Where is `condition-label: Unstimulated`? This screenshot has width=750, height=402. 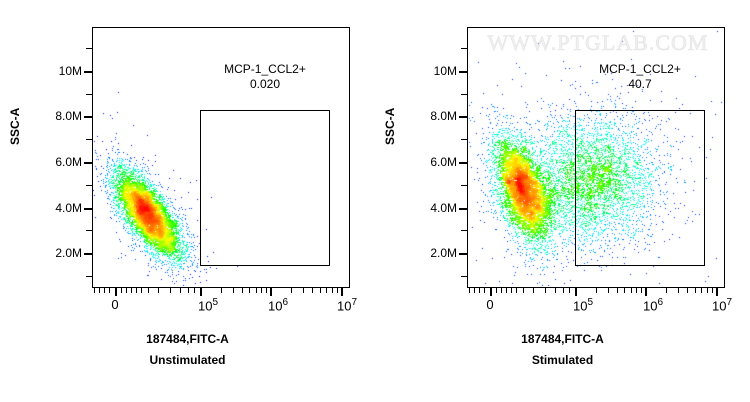
condition-label: Unstimulated is located at coordinates (187, 360).